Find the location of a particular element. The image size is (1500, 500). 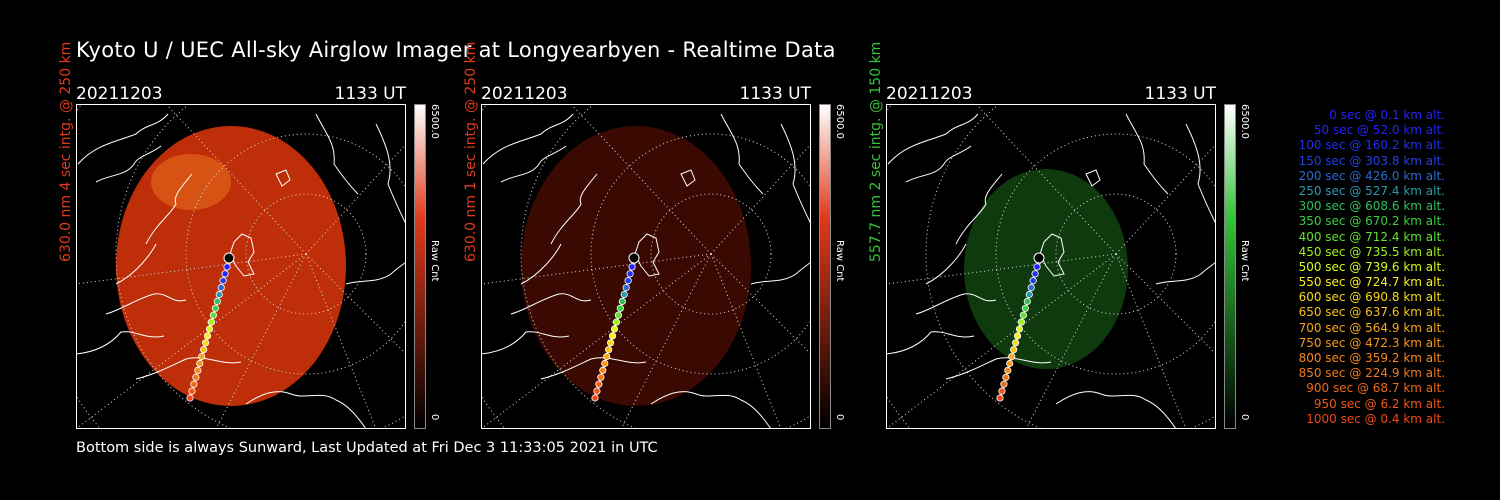

legend-row: 800 sec @ 359.2 km alt. is located at coordinates (1371, 358).